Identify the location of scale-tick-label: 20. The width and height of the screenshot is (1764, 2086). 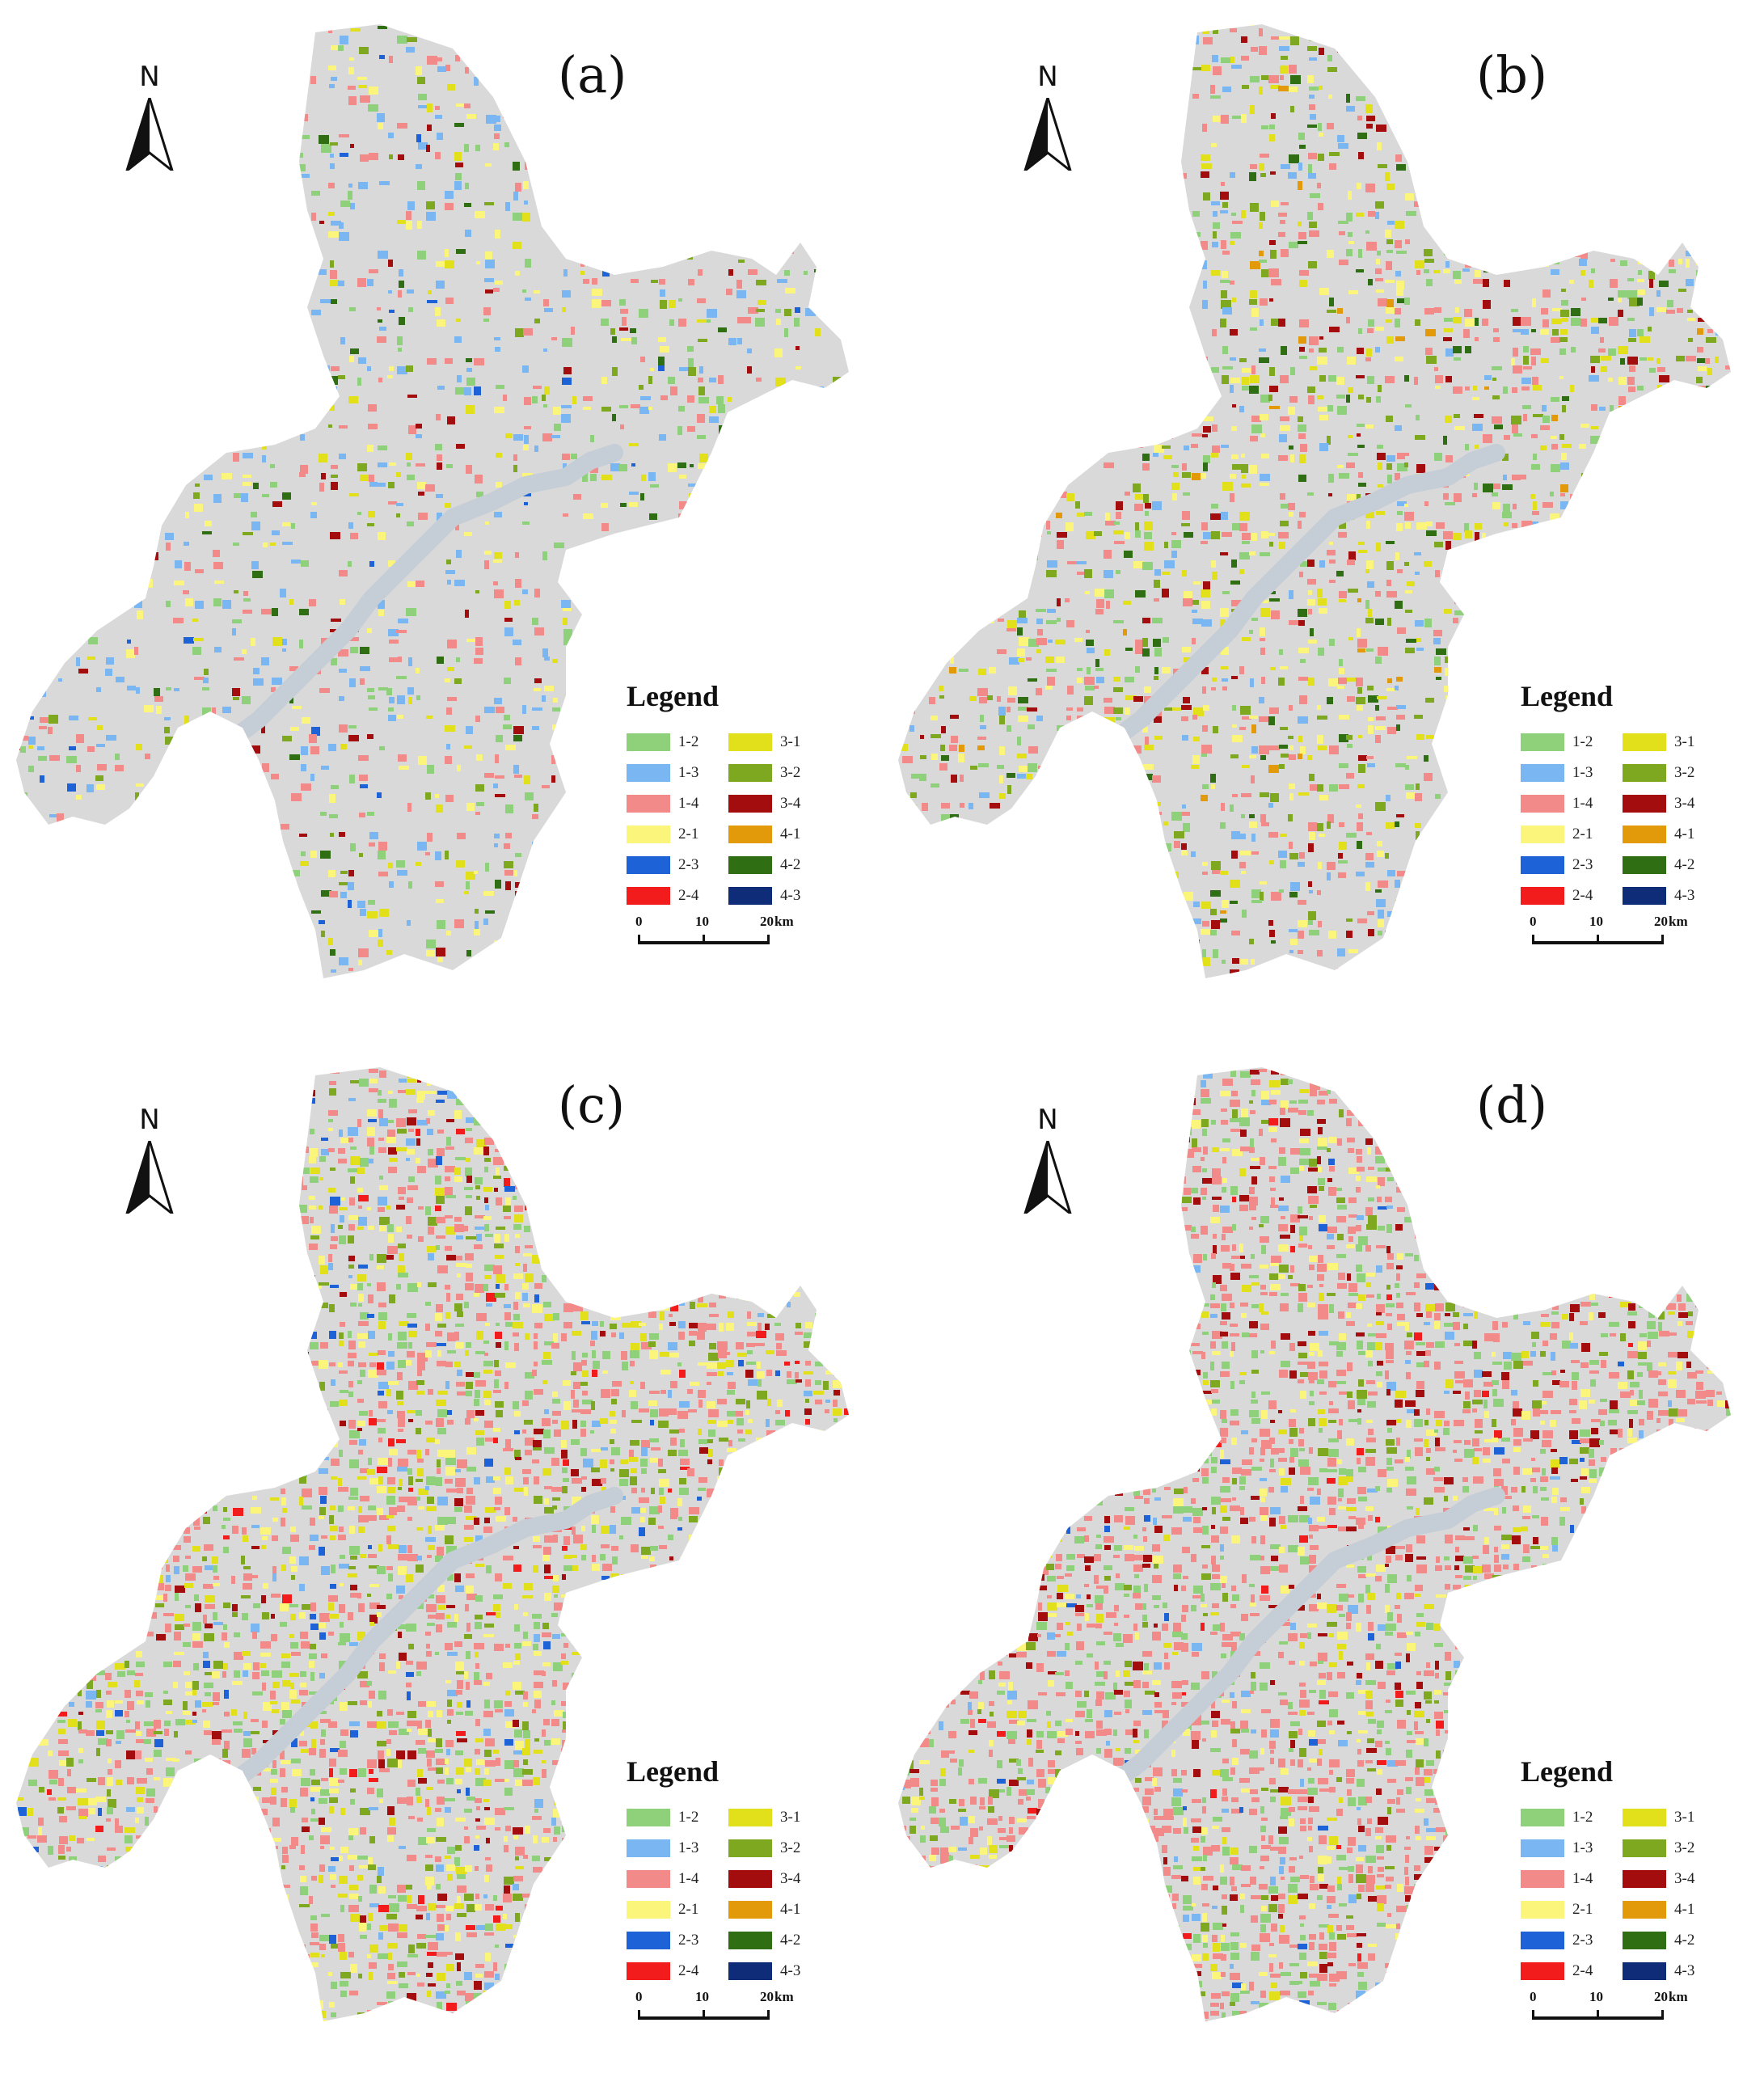
(1661, 921).